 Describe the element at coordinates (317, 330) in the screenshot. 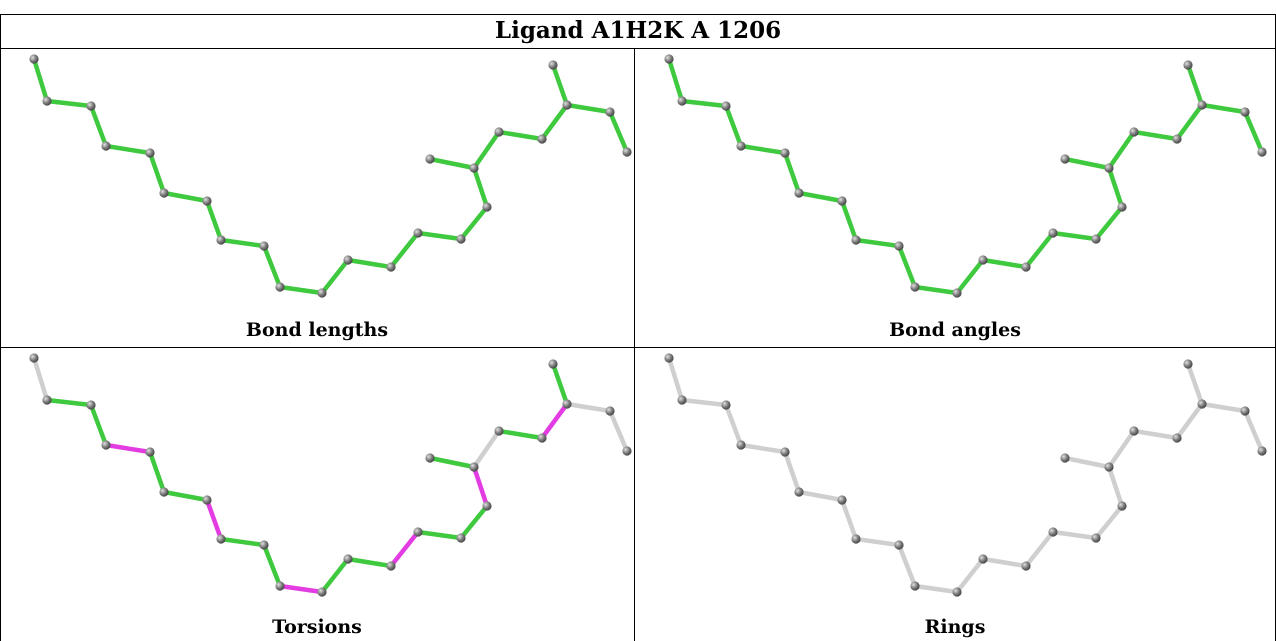

I see `caption-bond-lengths: Bond lengths` at that location.